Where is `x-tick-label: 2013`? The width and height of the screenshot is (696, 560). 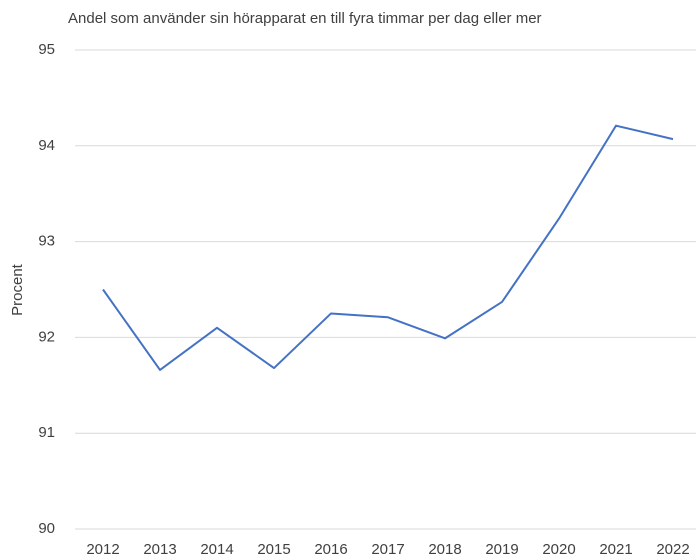
x-tick-label: 2013 is located at coordinates (159, 549).